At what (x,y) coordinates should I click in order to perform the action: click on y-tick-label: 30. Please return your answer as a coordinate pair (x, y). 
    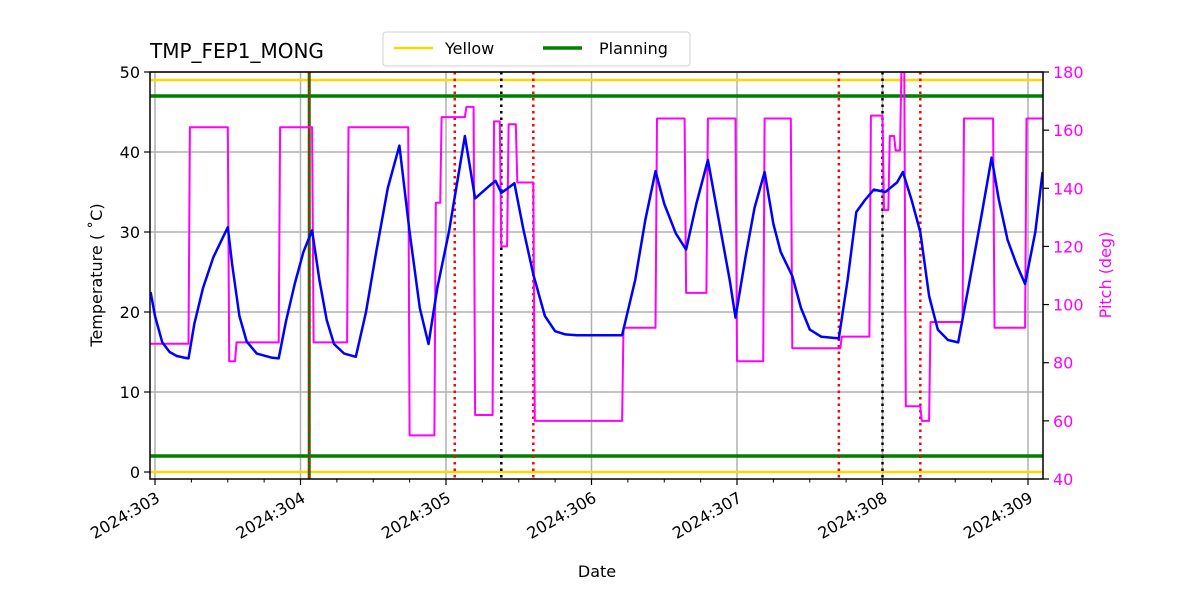
    Looking at the image, I should click on (130, 232).